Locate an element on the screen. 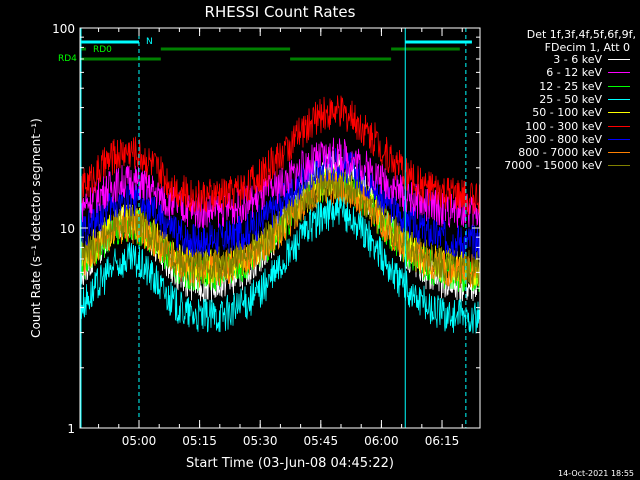  flag-label-n: N is located at coordinates (149, 42).